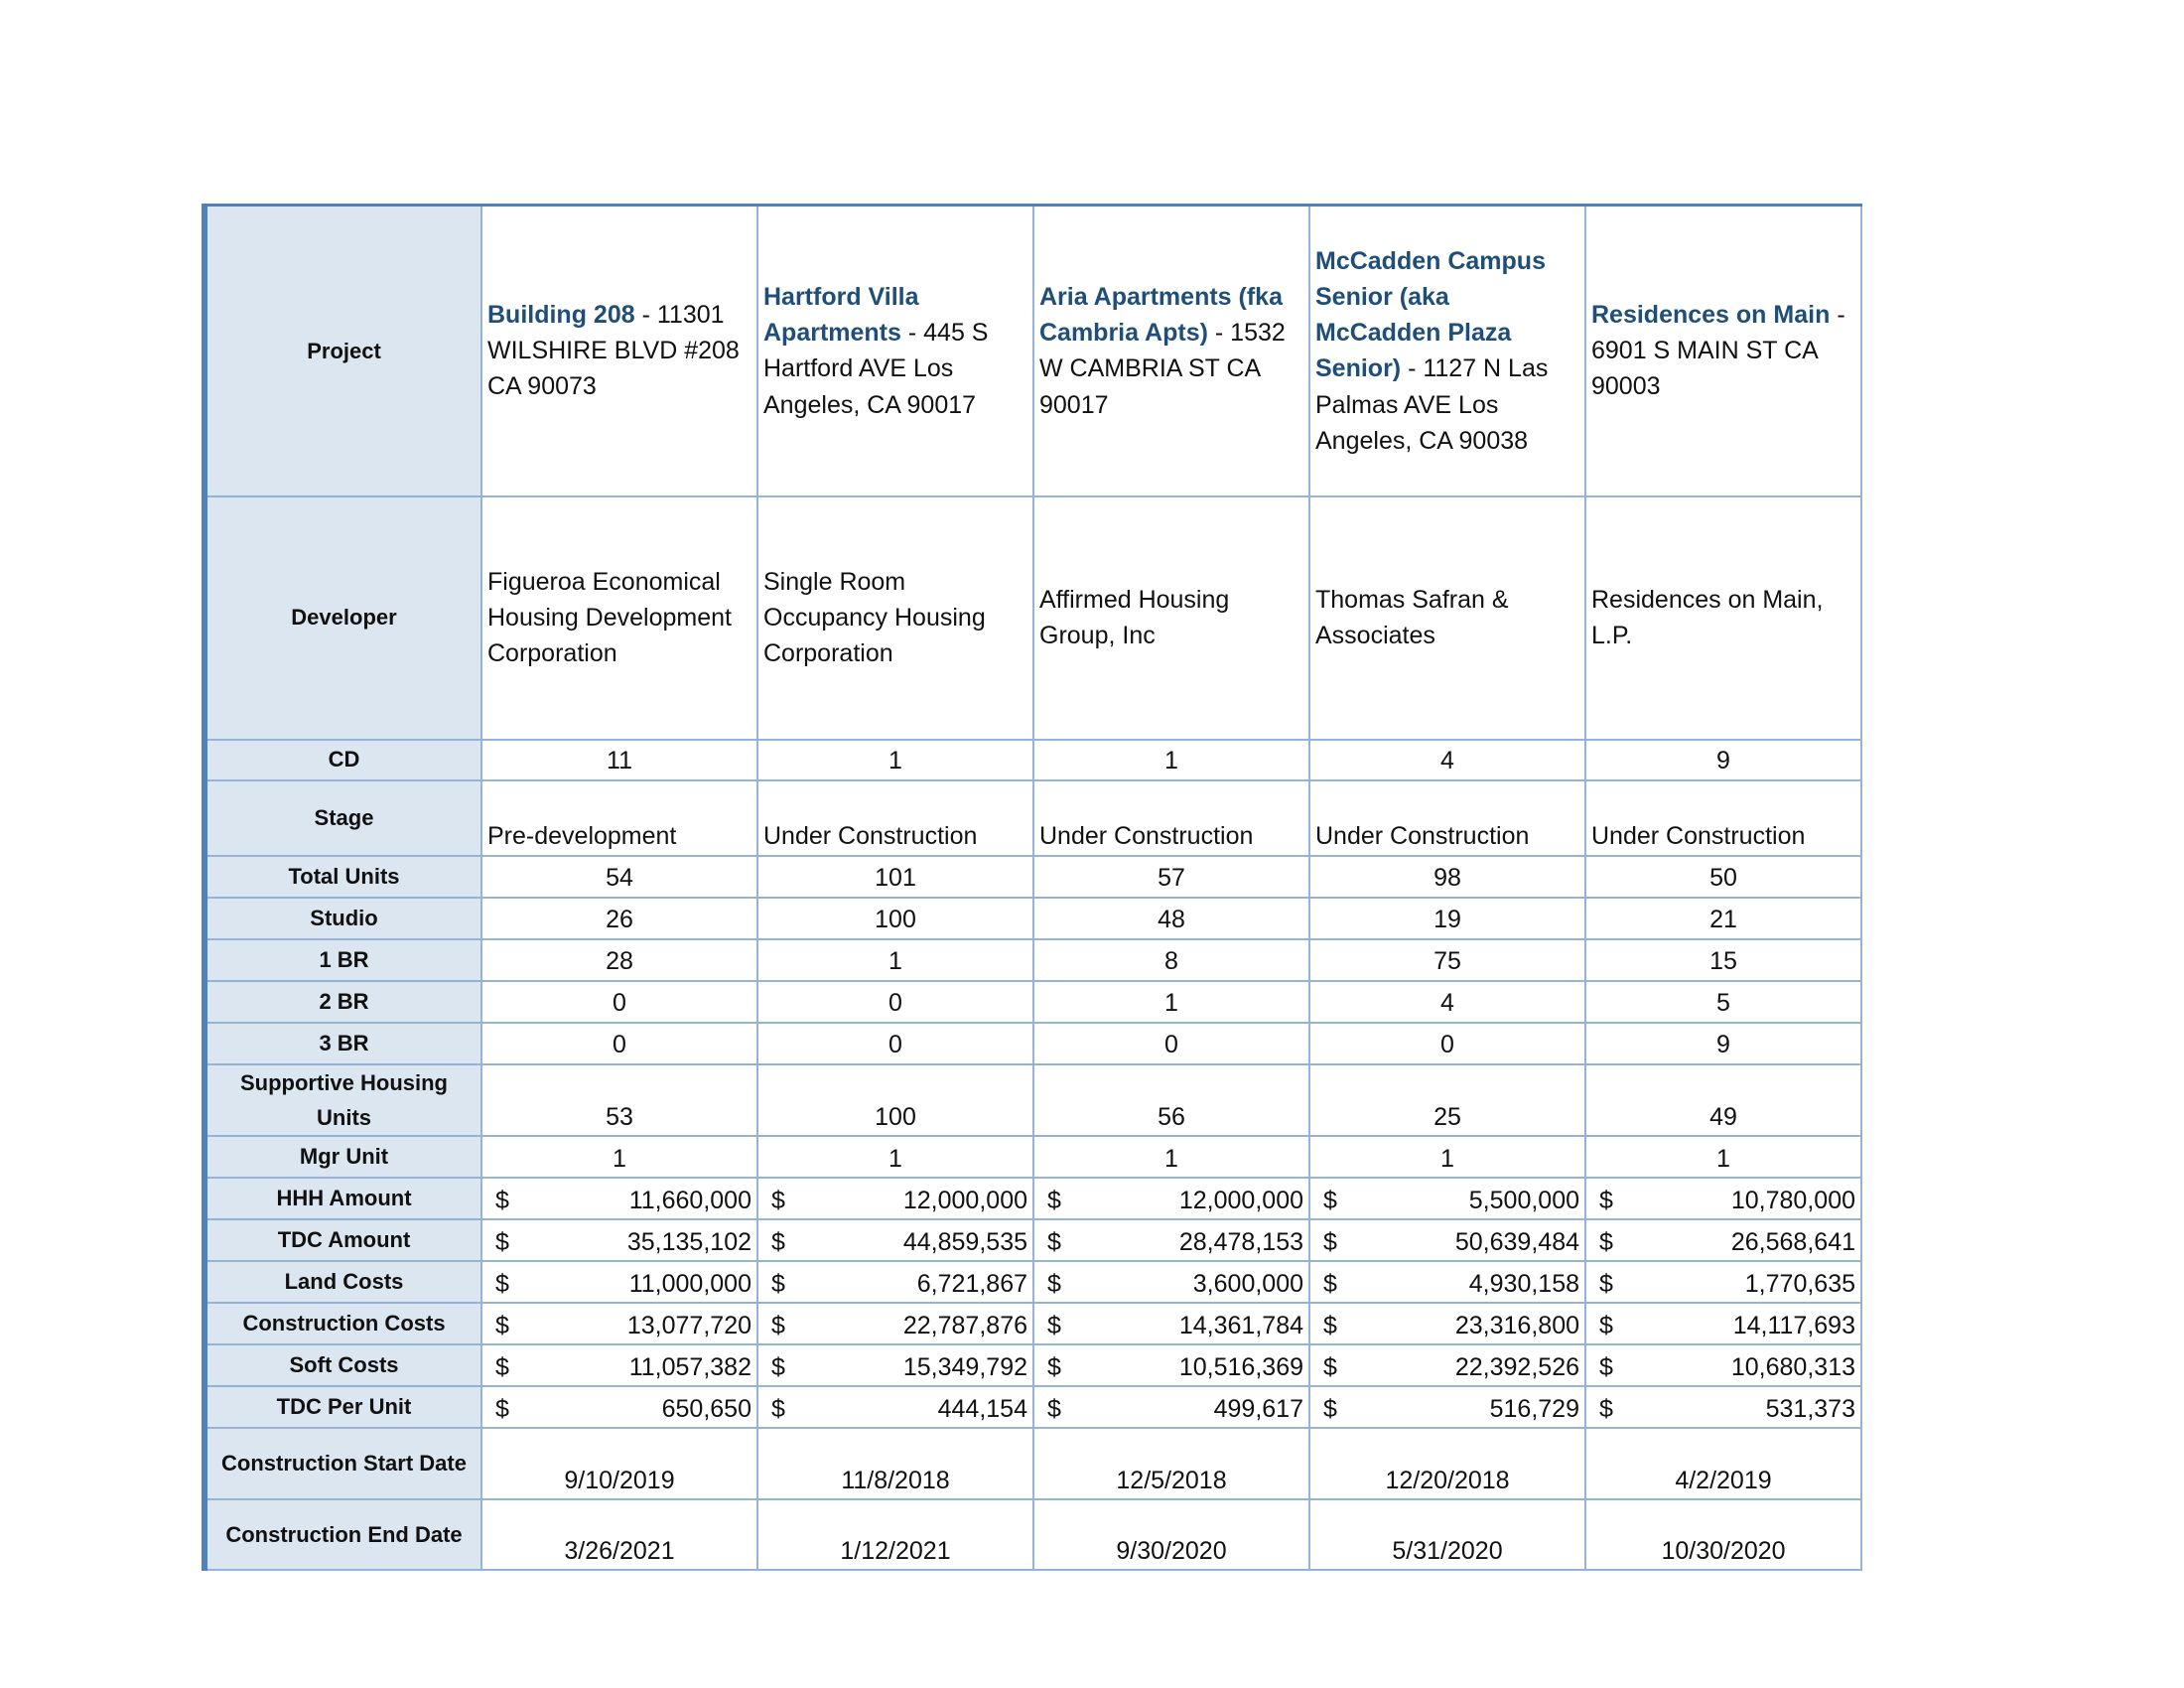 The image size is (2184, 1688). Describe the element at coordinates (1723, 876) in the screenshot. I see `value-cell: 50` at that location.